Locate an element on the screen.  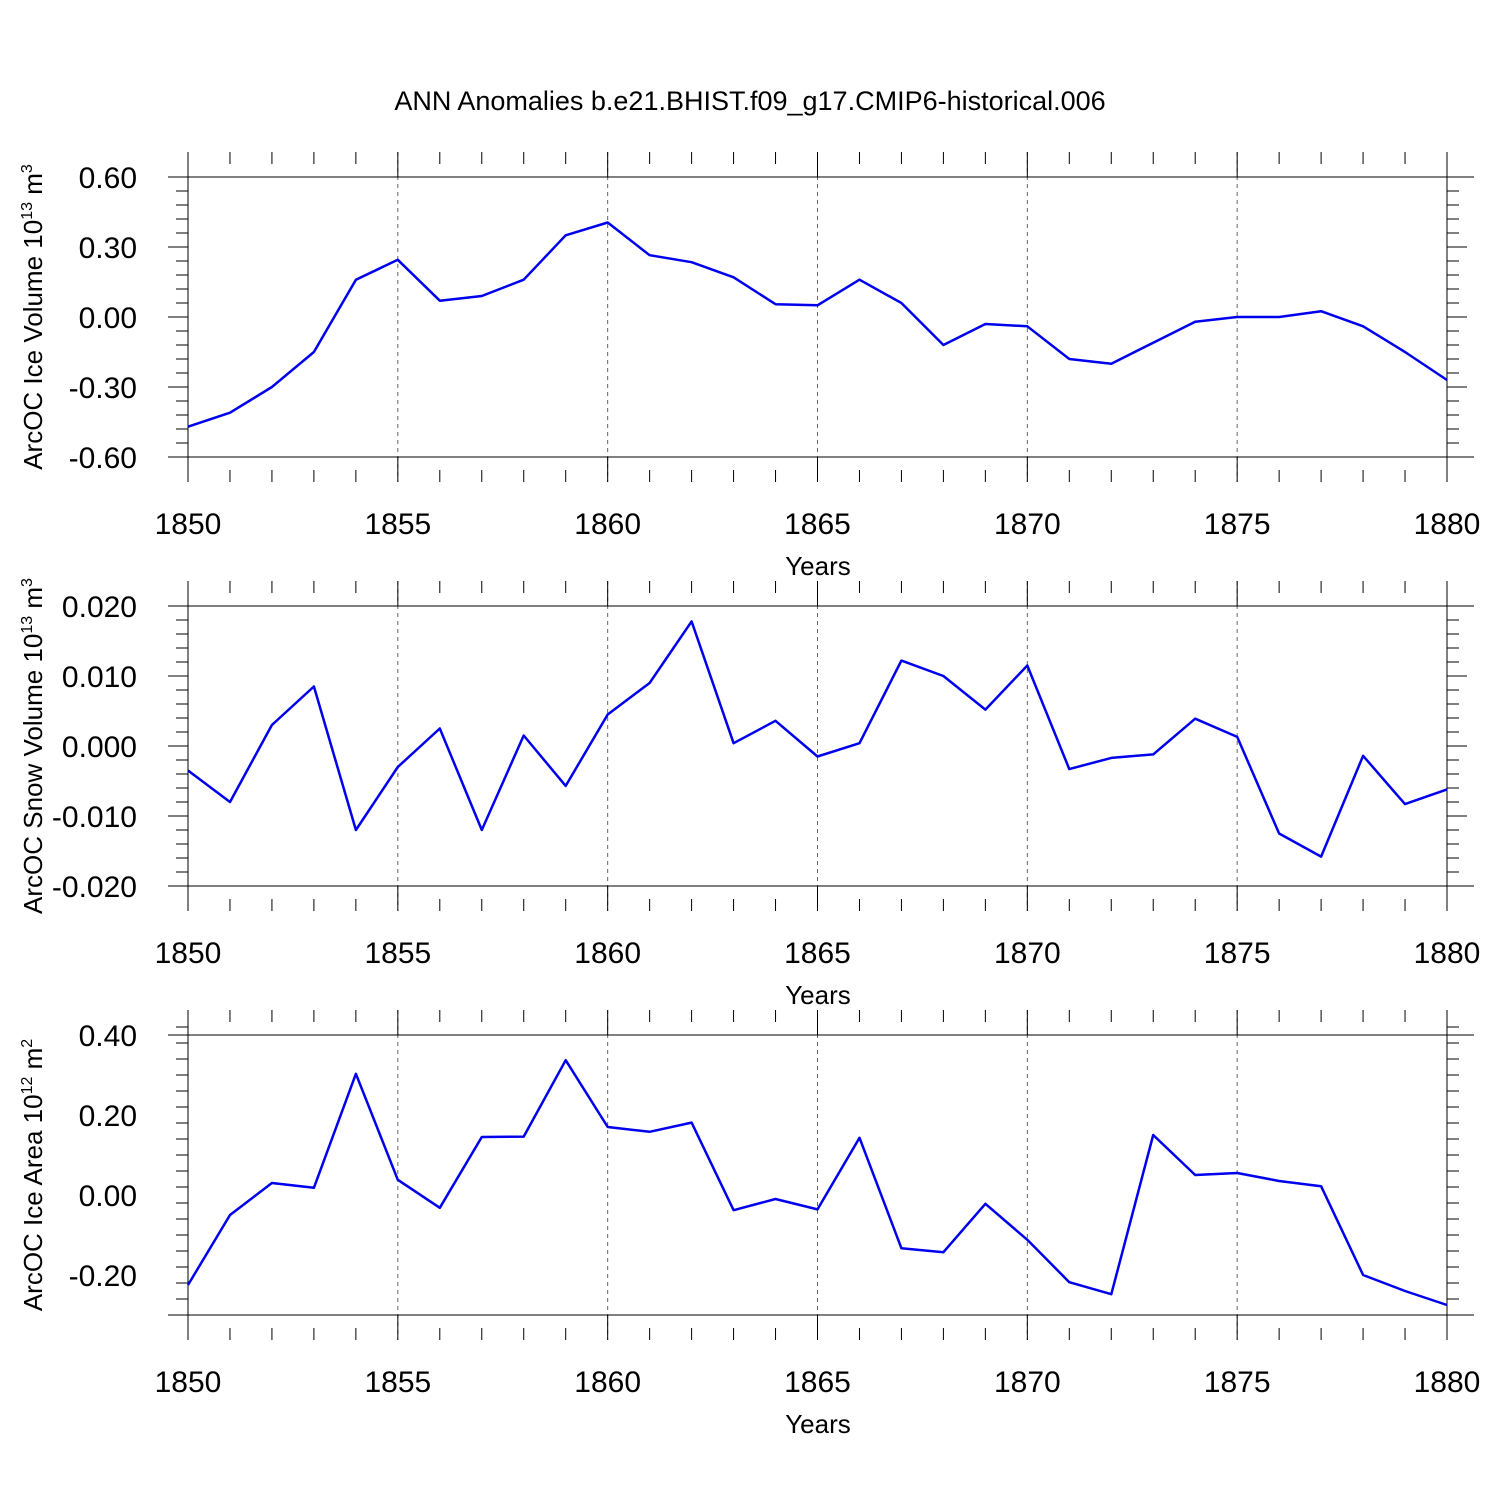
y-axis-label: ArcOC Ice Area 1012 m2 is located at coordinates (33, 1175).